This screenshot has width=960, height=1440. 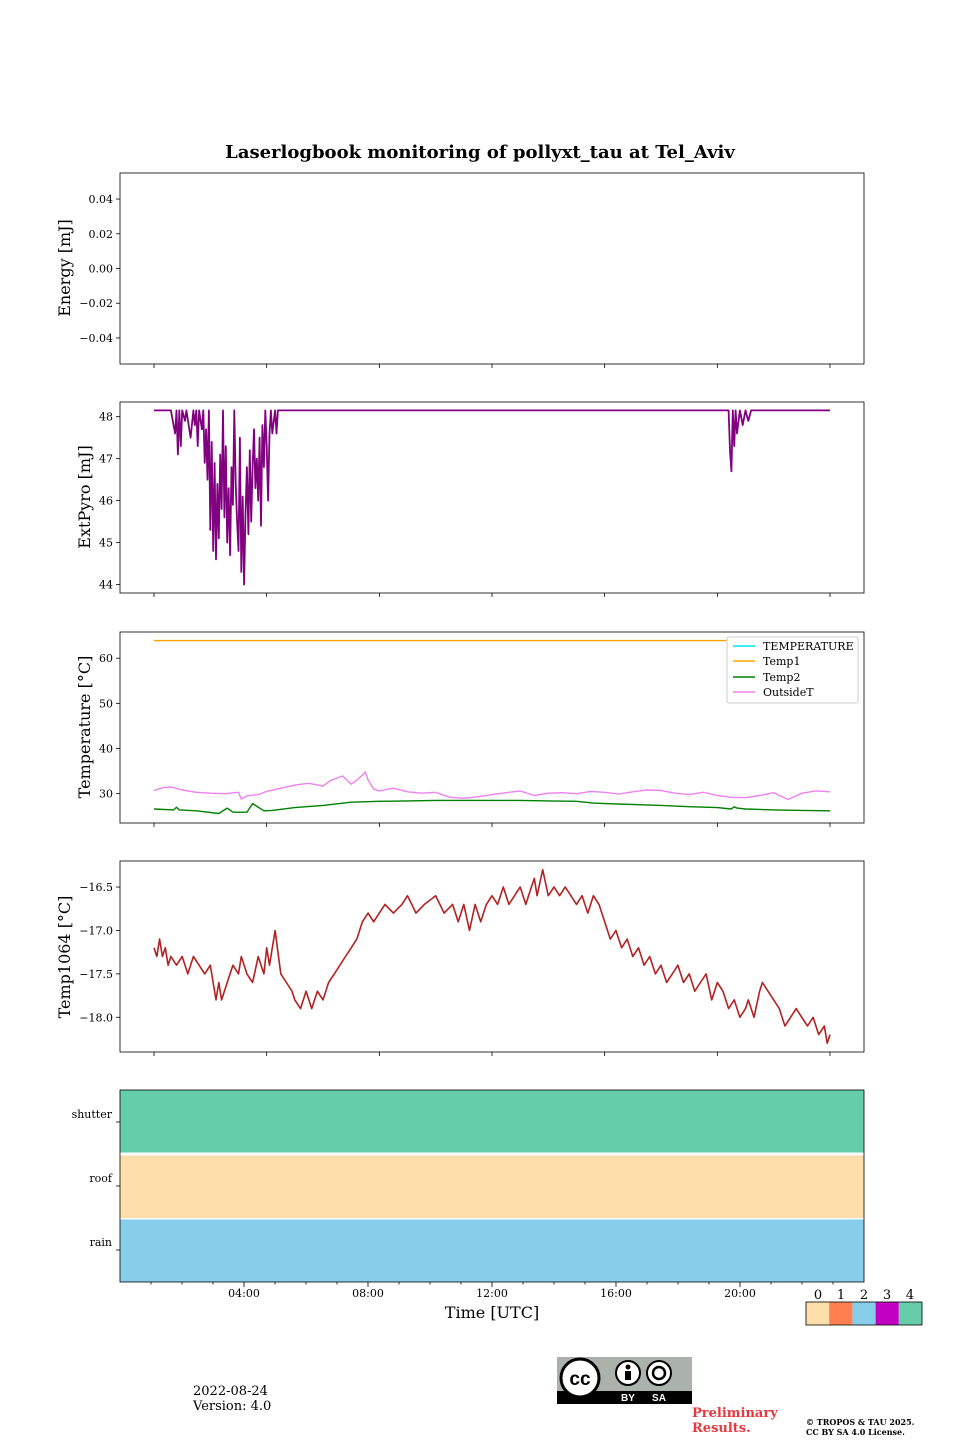 I want to click on version-label: Version: 4.0, so click(x=232, y=1406).